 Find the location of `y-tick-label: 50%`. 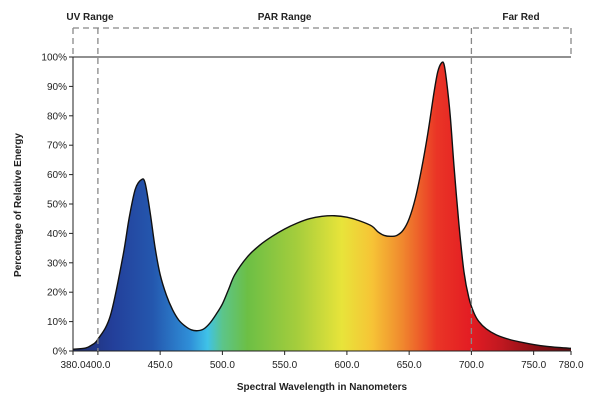

y-tick-label: 50% is located at coordinates (57, 205).